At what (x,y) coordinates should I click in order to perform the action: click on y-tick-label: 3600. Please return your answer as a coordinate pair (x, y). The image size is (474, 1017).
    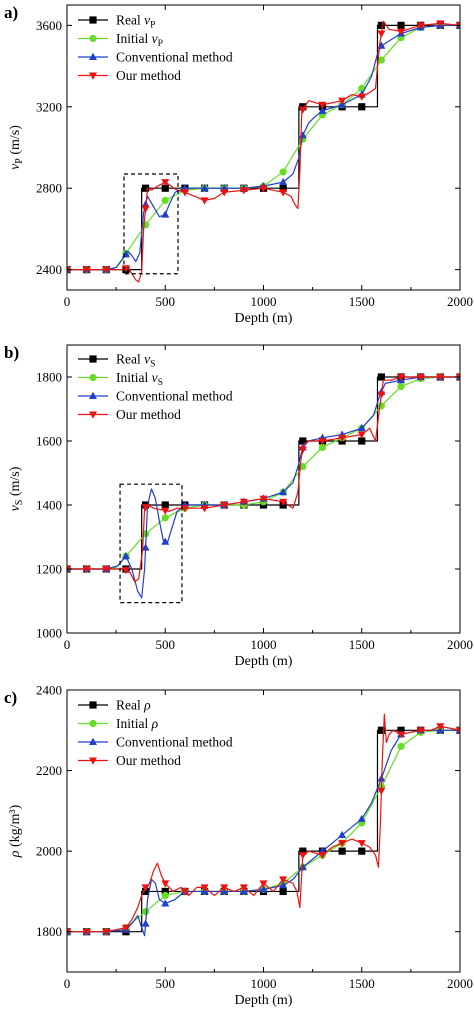
    Looking at the image, I should click on (49, 25).